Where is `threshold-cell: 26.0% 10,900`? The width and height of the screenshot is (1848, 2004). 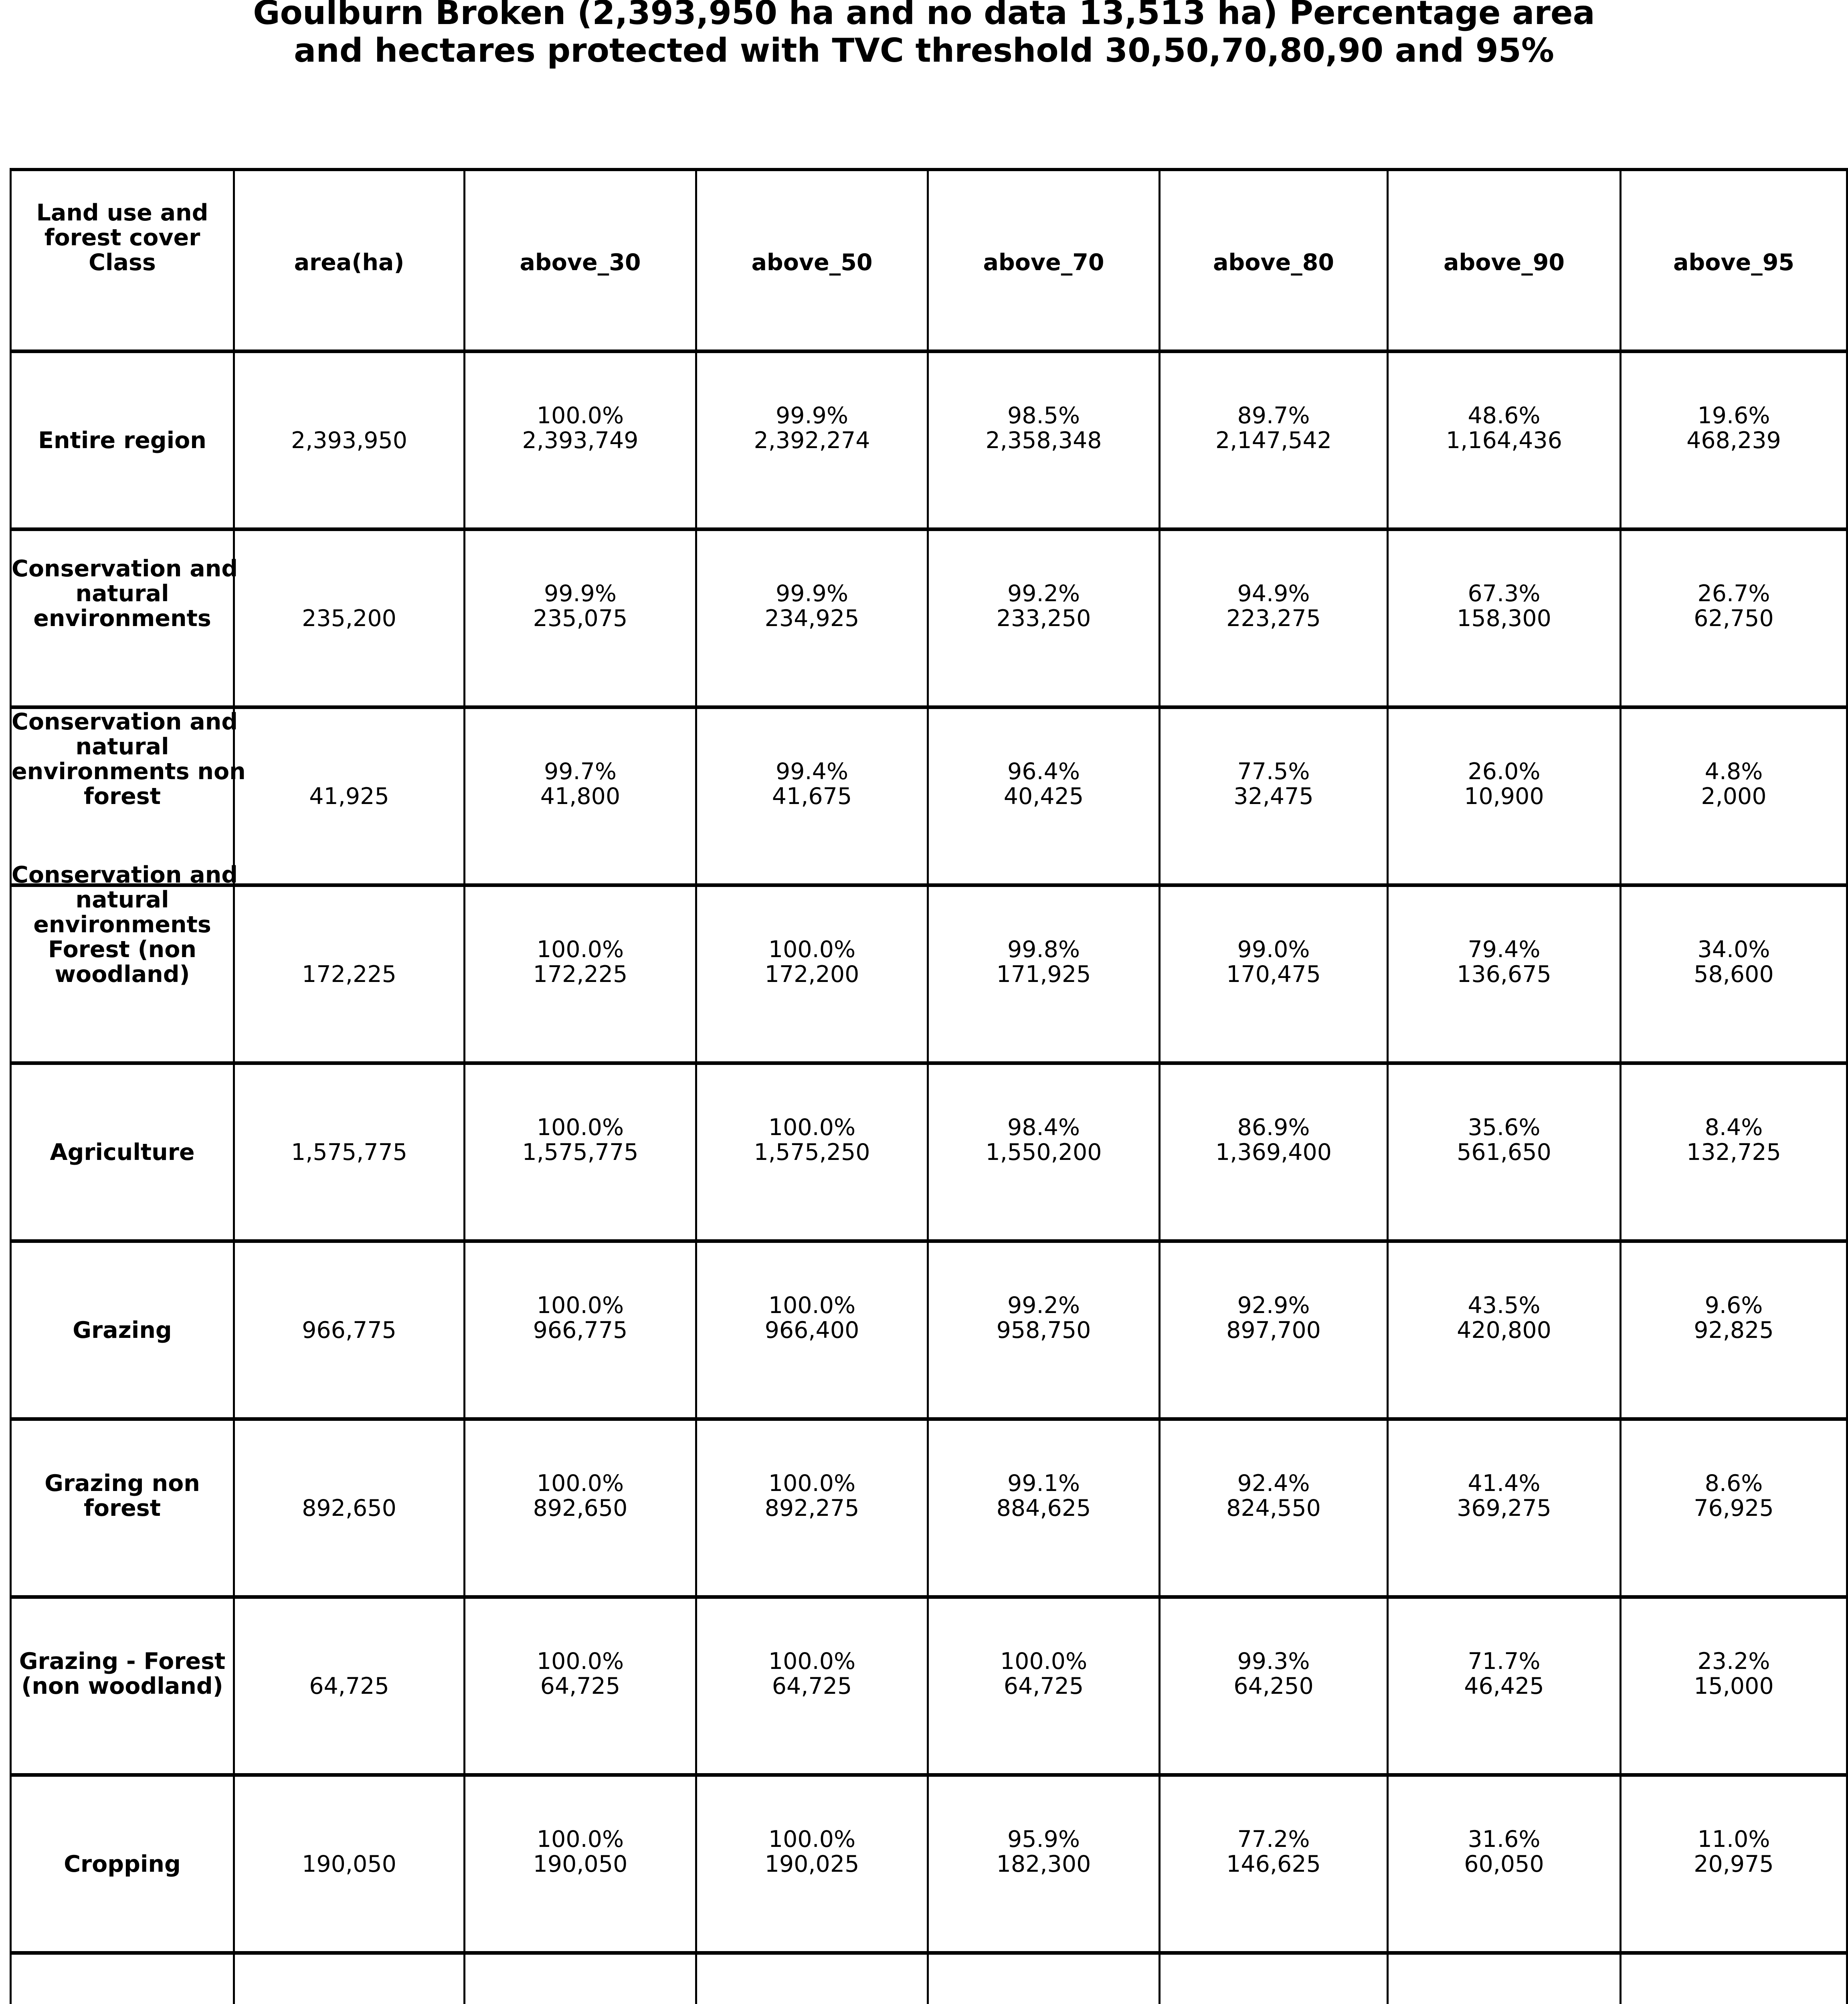
threshold-cell: 26.0% 10,900 is located at coordinates (1505, 796).